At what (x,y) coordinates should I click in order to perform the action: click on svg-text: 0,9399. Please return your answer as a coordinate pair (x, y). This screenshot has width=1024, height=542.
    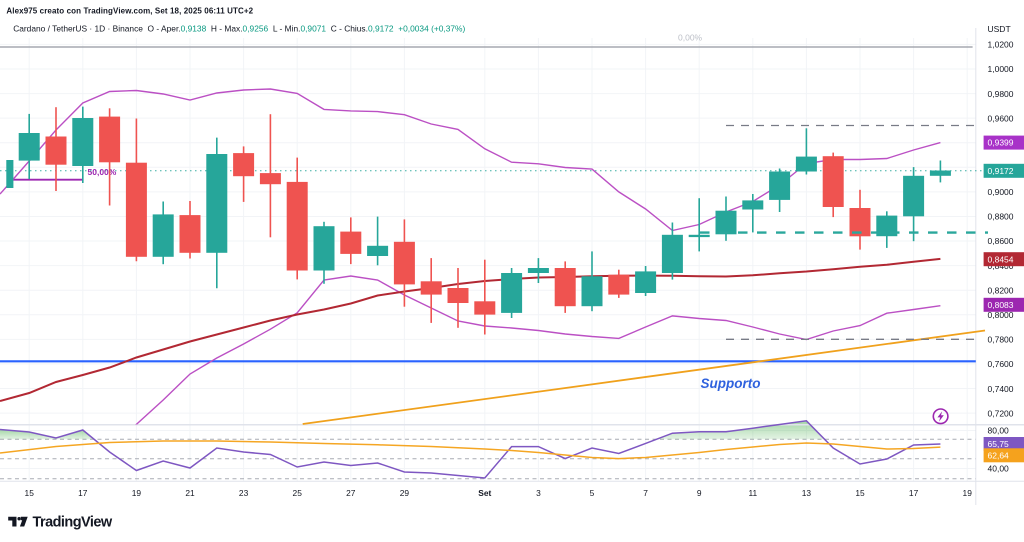
    Looking at the image, I should click on (1001, 143).